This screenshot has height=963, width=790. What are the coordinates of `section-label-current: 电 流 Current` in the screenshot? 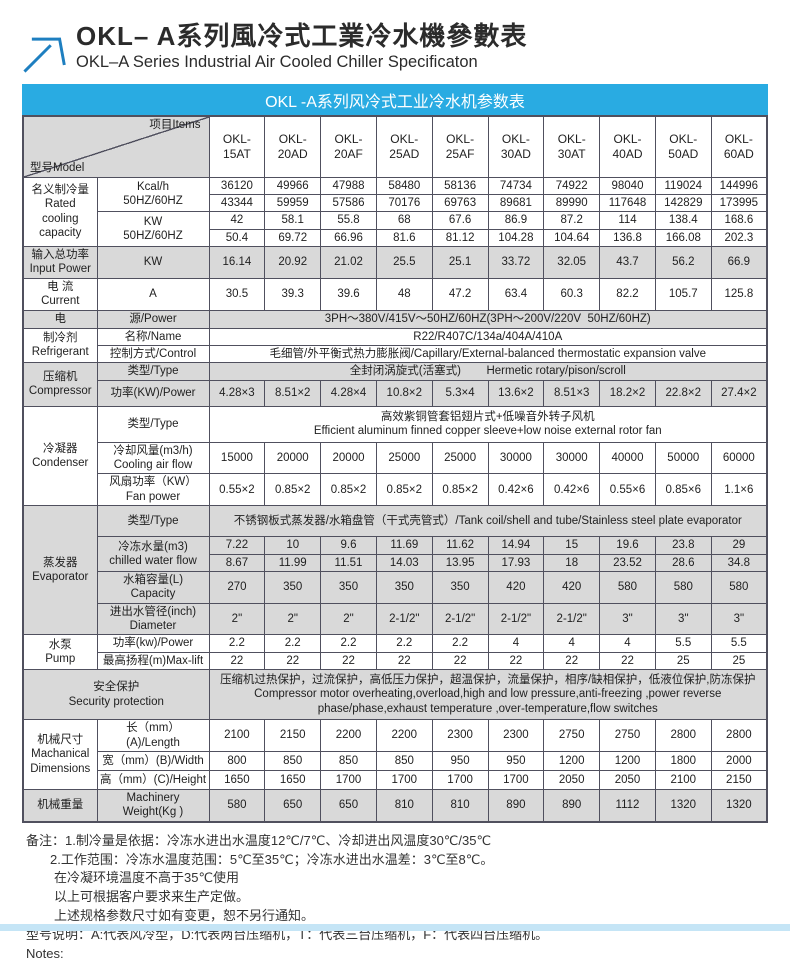 It's located at (60, 294).